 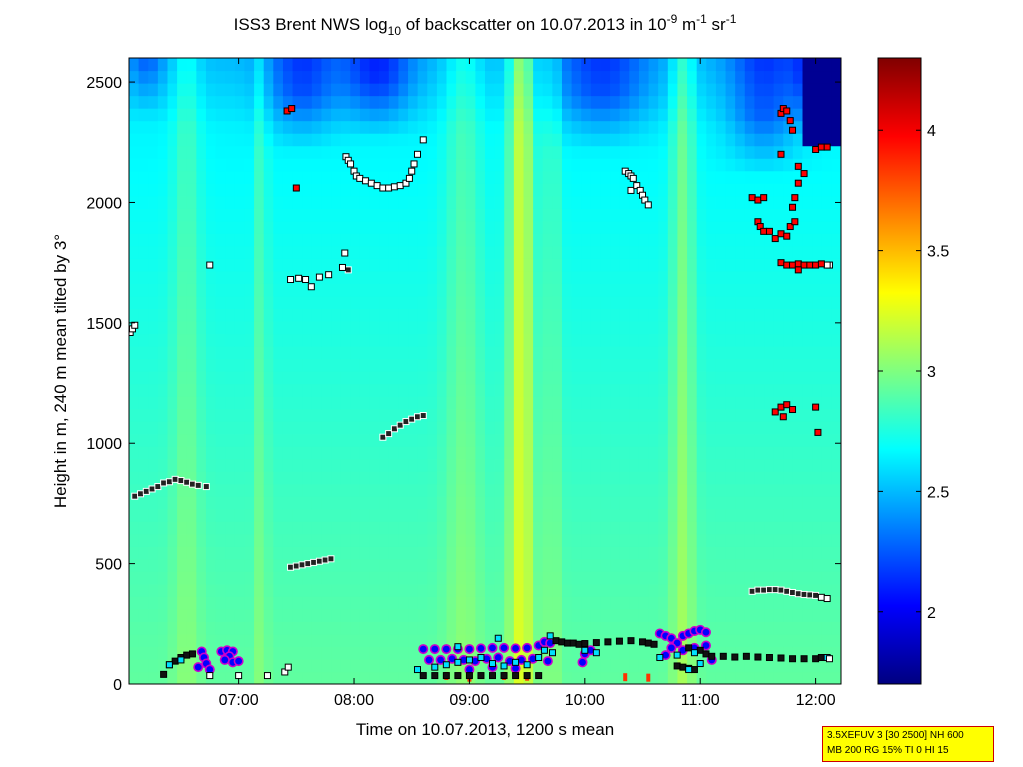 I want to click on layer-marker-white, so click(x=412, y=171).